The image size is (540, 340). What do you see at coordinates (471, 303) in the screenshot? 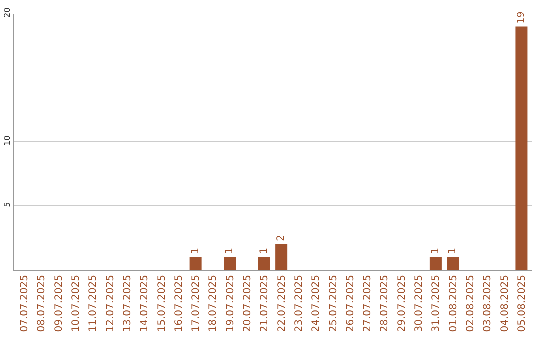
I see `x-tick-label: 02.08.2025` at bounding box center [471, 303].